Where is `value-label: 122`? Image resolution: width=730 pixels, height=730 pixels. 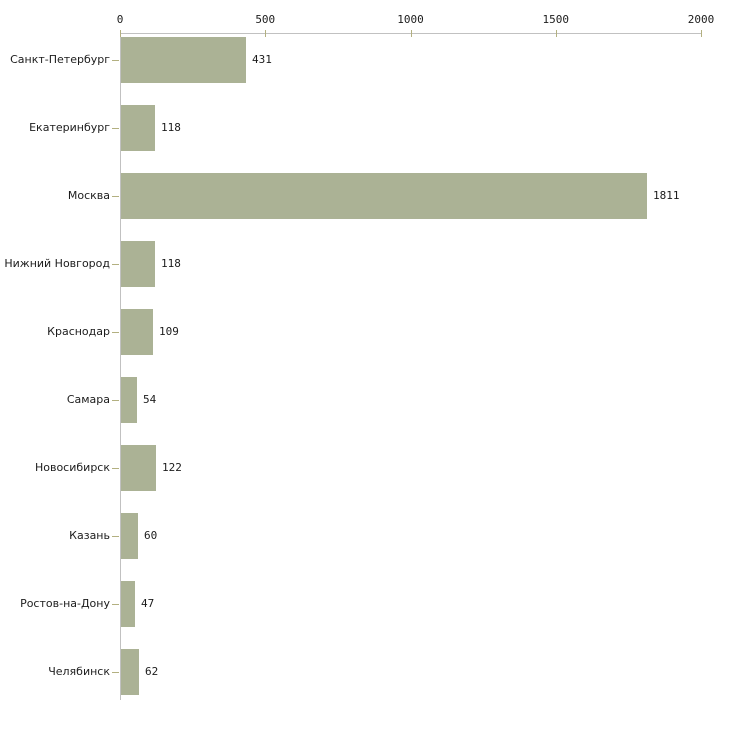
value-label: 122 is located at coordinates (172, 467).